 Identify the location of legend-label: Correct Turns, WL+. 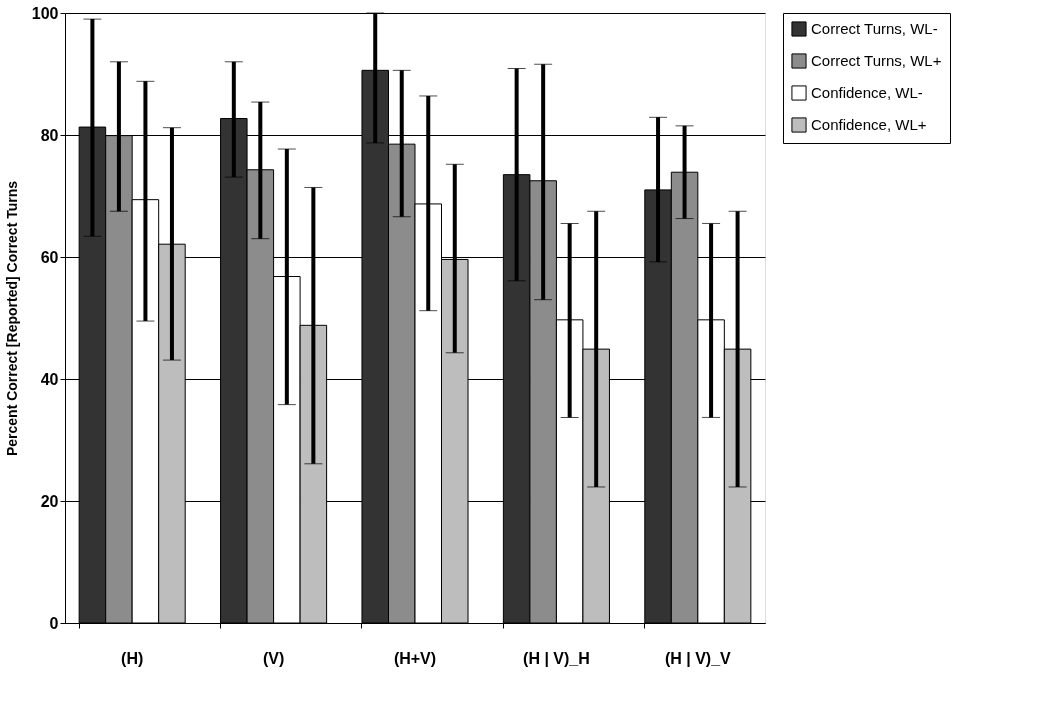
(876, 60).